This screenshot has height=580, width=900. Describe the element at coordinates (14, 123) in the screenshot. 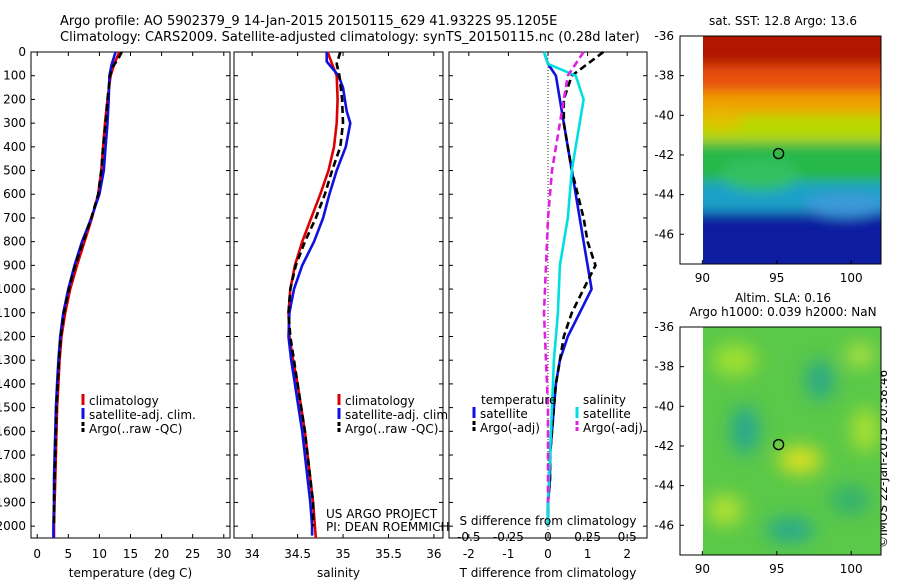

I see `y-tick-label: 300` at that location.